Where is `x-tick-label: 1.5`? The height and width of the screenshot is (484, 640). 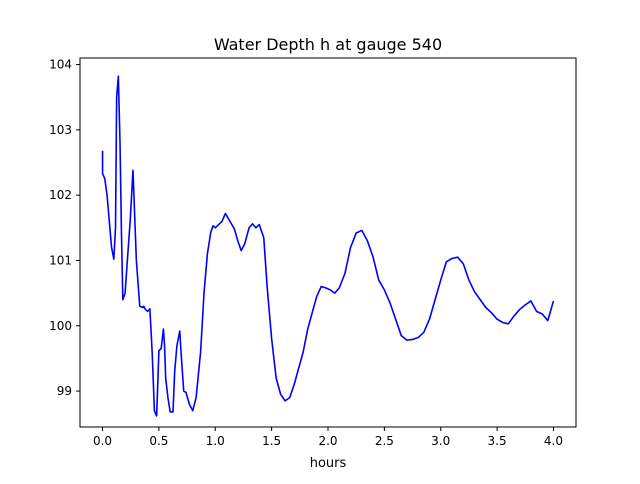
x-tick-label: 1.5 is located at coordinates (271, 441).